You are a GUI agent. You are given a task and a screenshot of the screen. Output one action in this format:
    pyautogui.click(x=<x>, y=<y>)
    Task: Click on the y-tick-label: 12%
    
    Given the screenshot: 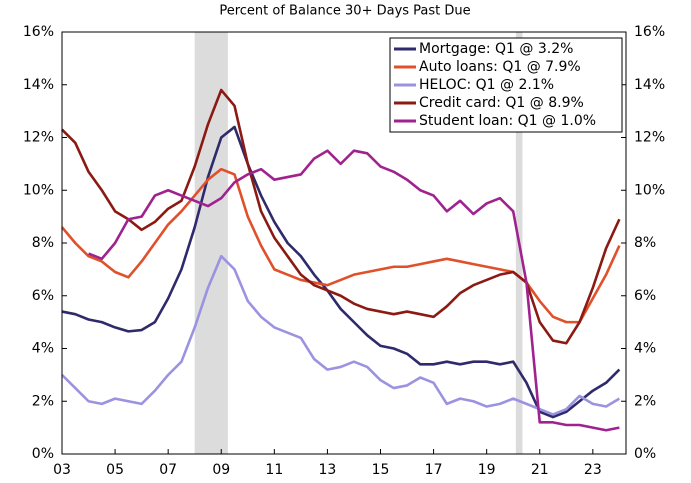 What is the action you would take?
    pyautogui.click(x=38, y=138)
    